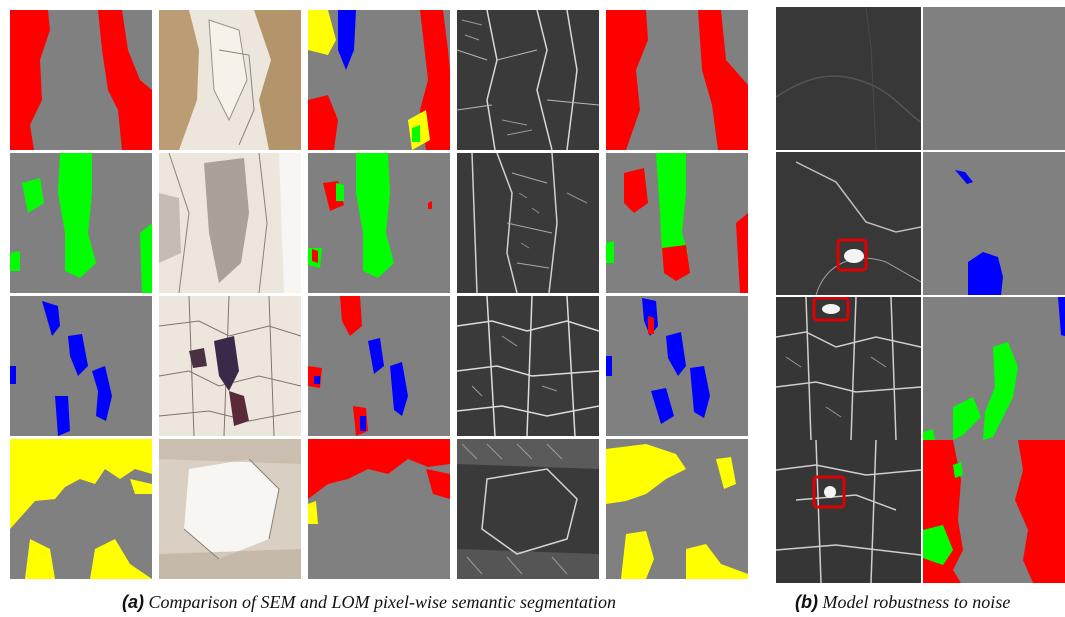 This screenshot has height=617, width=1065. What do you see at coordinates (81, 509) in the screenshot?
I see `mask-tile-a-r4-c1` at bounding box center [81, 509].